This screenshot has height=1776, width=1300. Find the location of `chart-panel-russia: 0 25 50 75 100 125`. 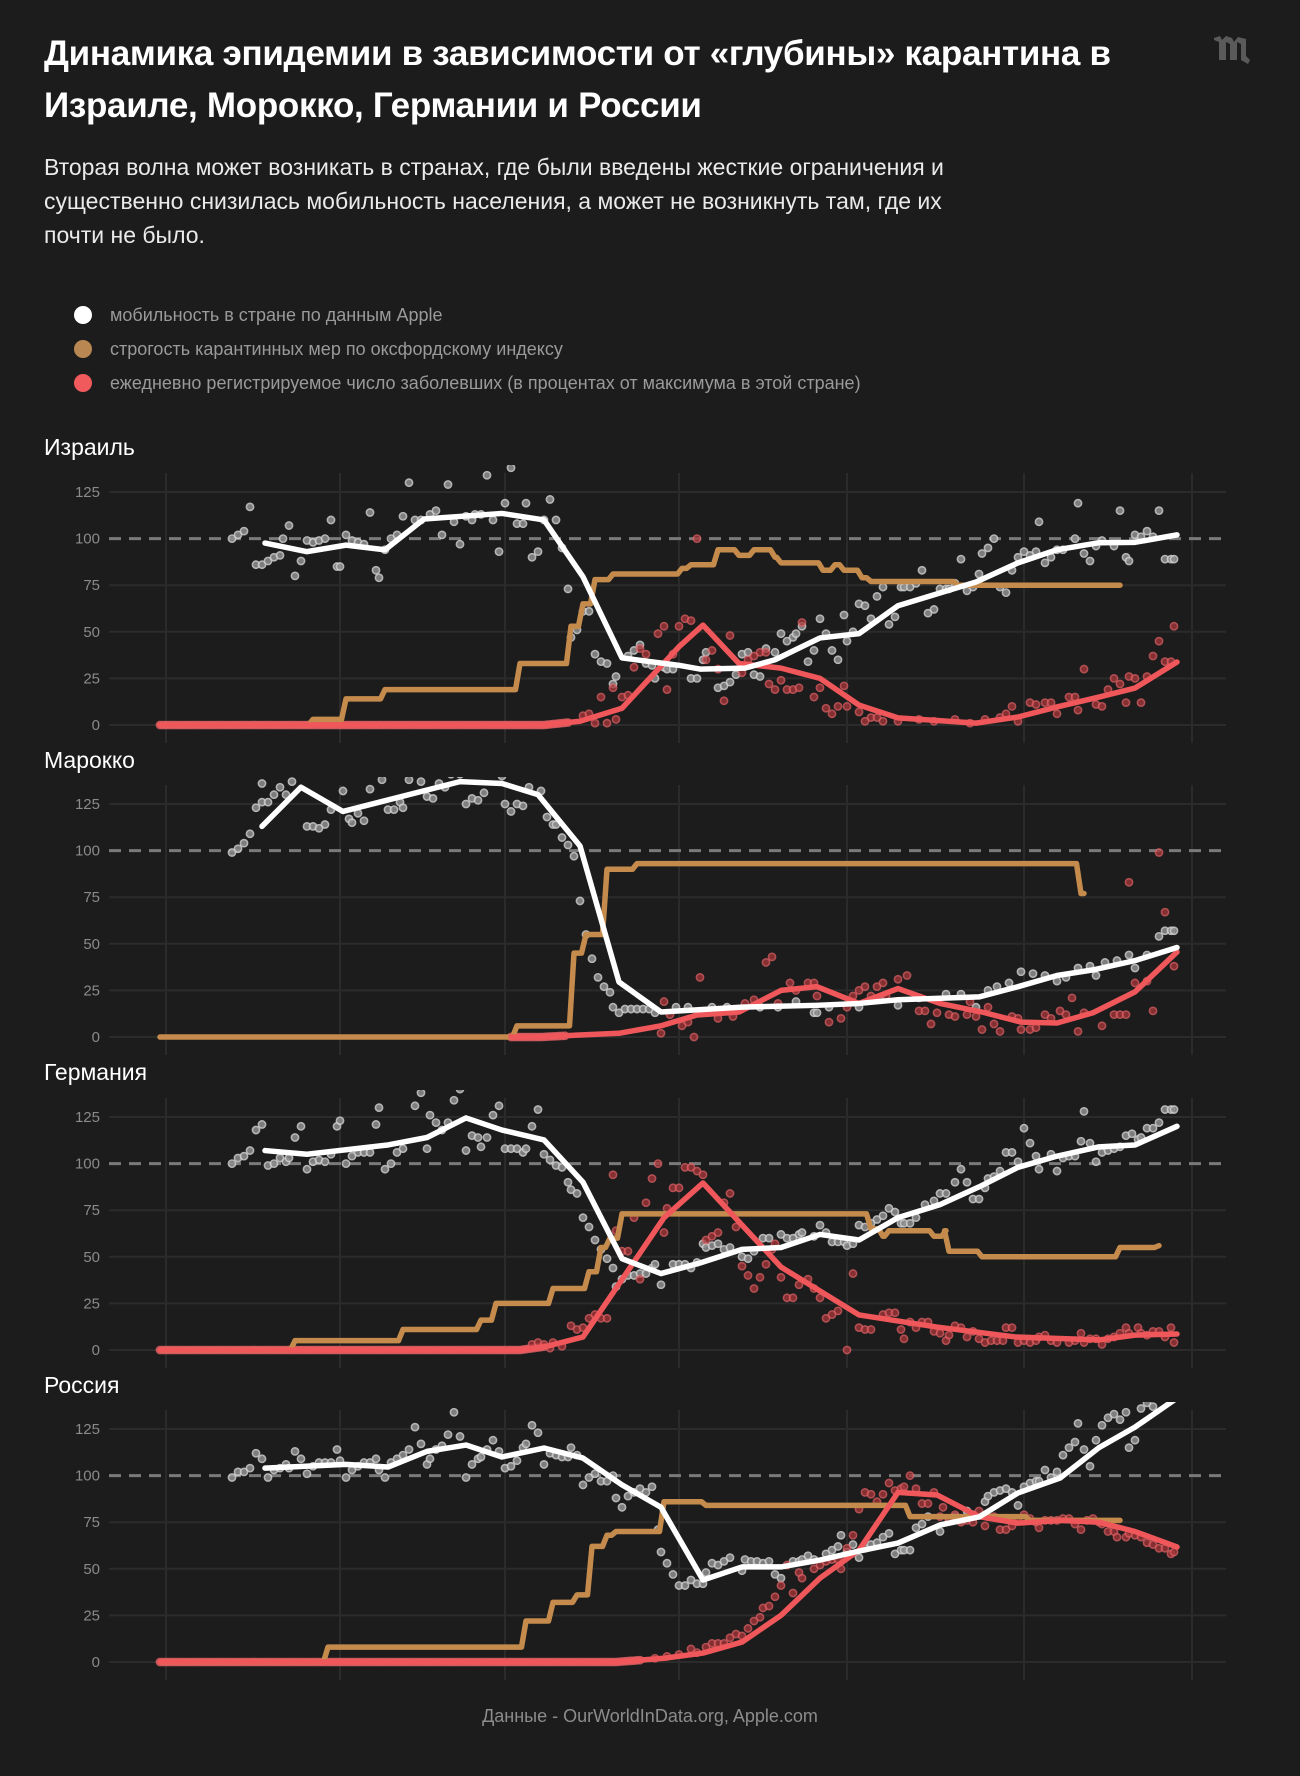

chart-panel-russia: 0 25 50 75 100 125 is located at coordinates (650, 1541).